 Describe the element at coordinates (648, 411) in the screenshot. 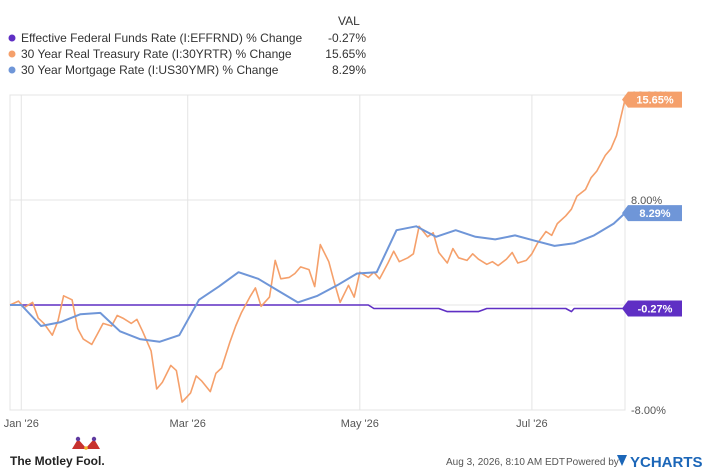

I see `y-tick-label-3: -8.00%` at that location.